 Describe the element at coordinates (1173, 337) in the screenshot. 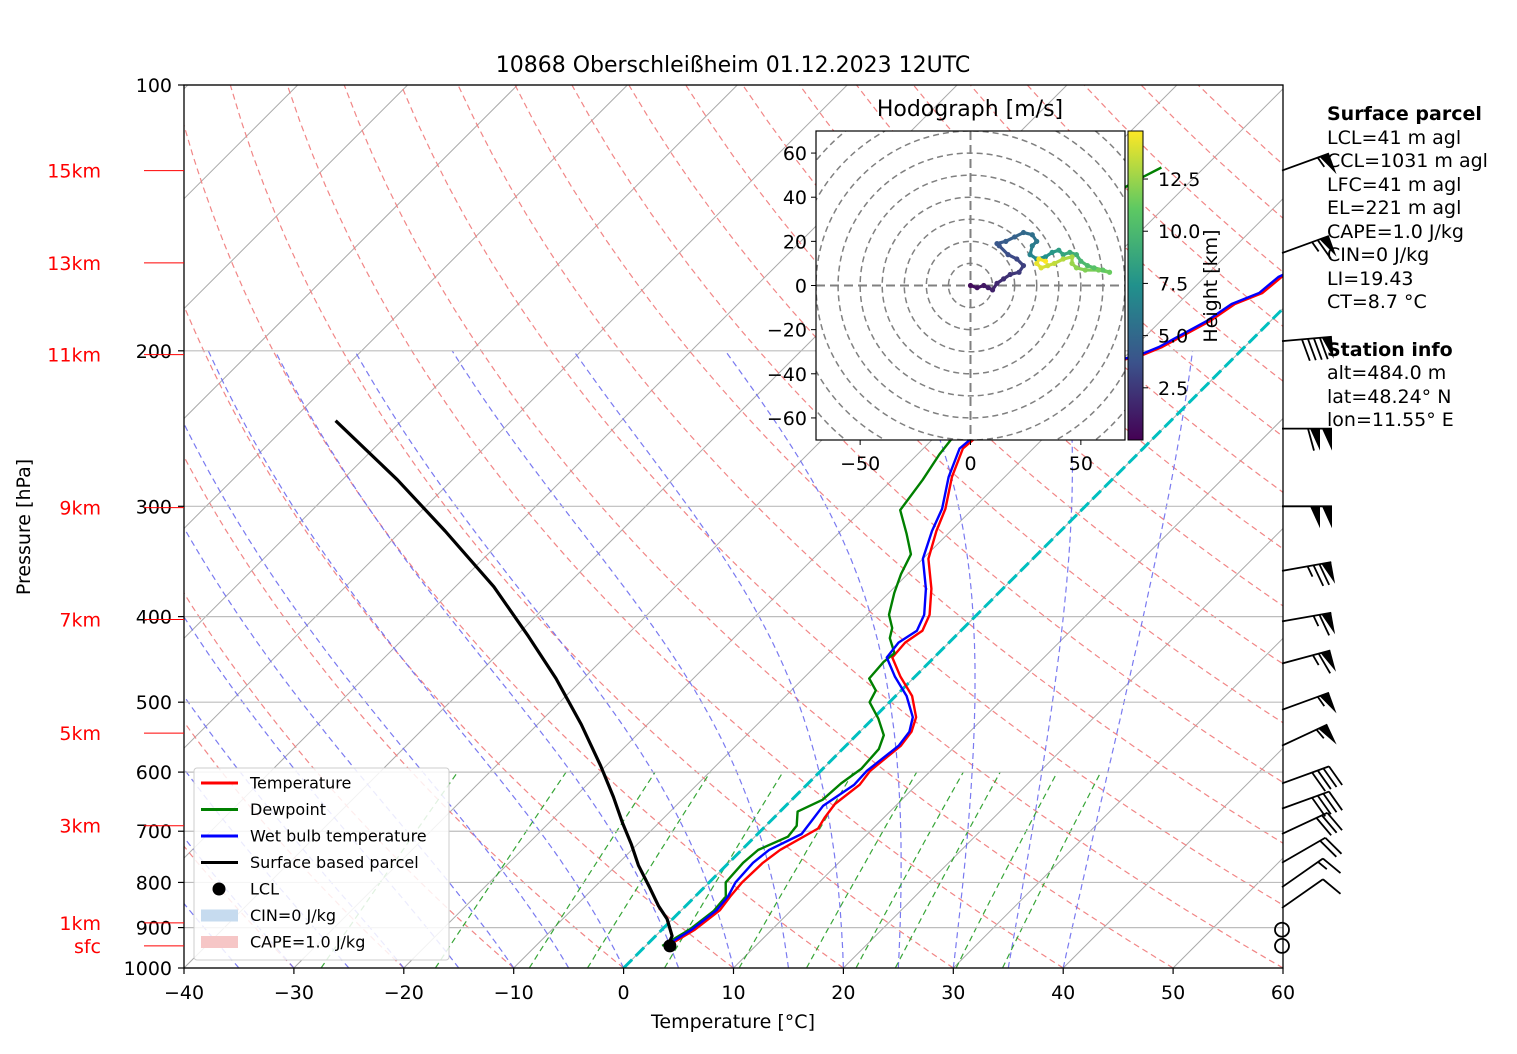

I see `colorbar-tick-label: 5.0` at that location.